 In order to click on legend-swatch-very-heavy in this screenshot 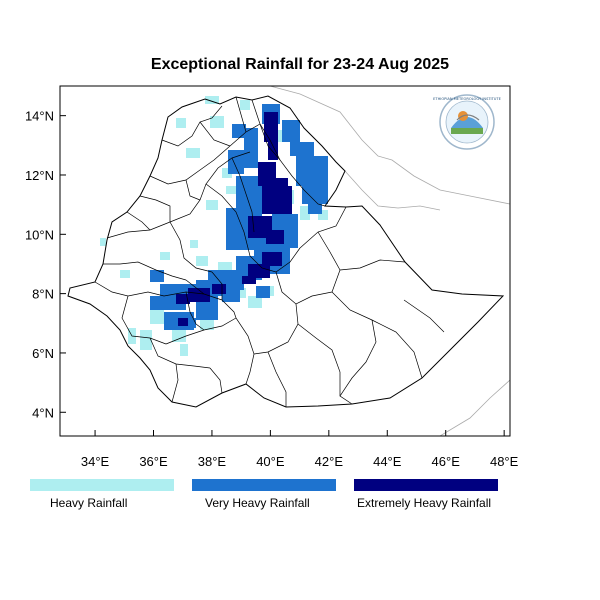, I will do `click(264, 485)`.